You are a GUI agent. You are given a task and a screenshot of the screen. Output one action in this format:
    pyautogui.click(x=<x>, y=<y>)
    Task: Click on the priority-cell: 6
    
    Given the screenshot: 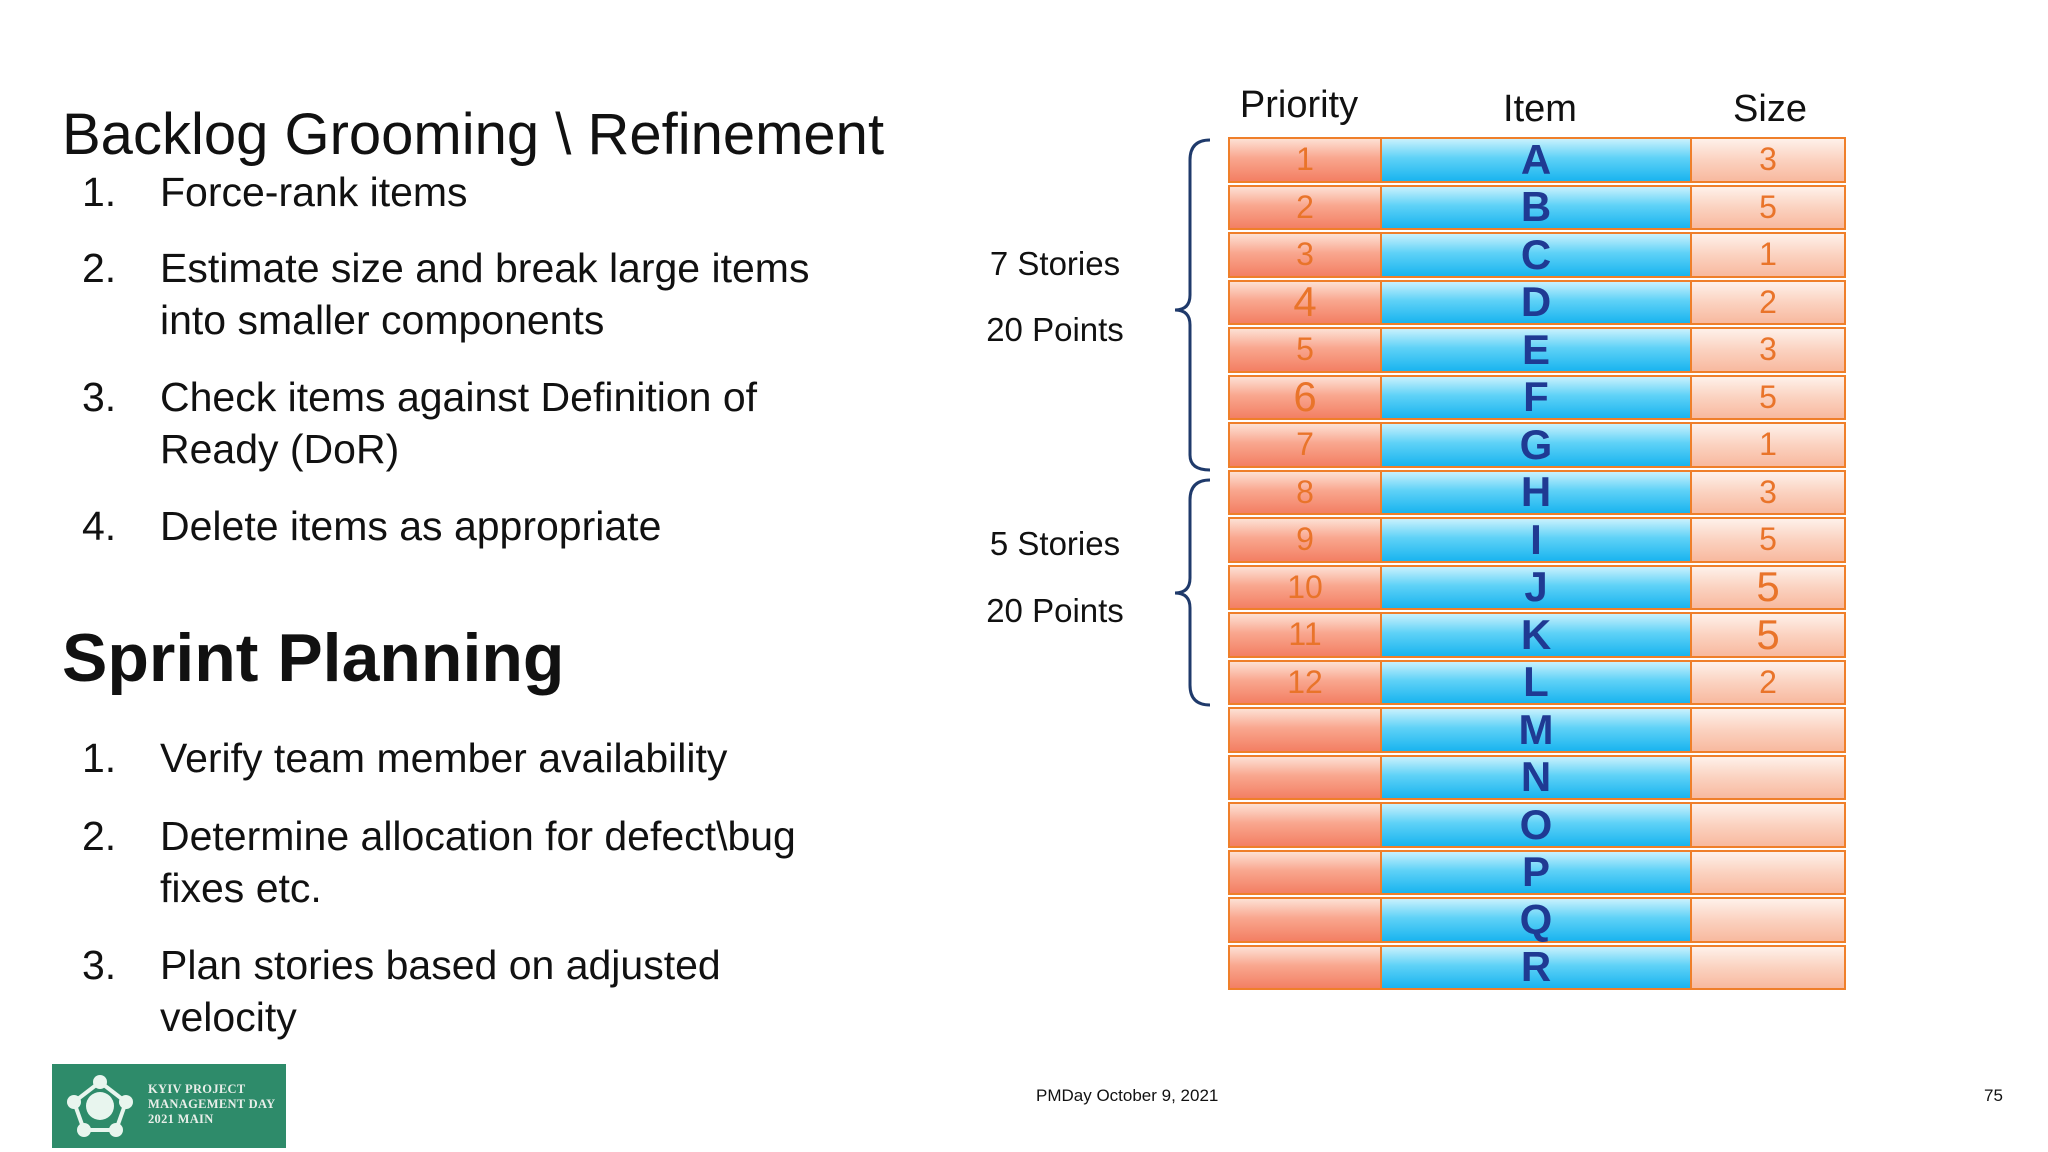 What is the action you would take?
    pyautogui.click(x=1305, y=396)
    